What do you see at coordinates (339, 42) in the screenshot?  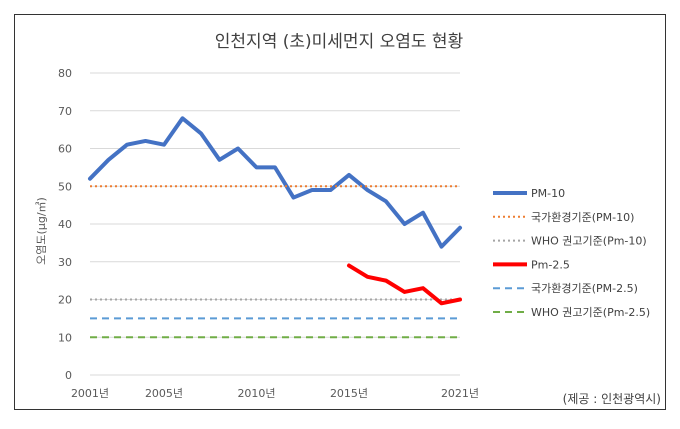 I see `chart-title: 인천지역 (초)미세먼지 오염도 현황` at bounding box center [339, 42].